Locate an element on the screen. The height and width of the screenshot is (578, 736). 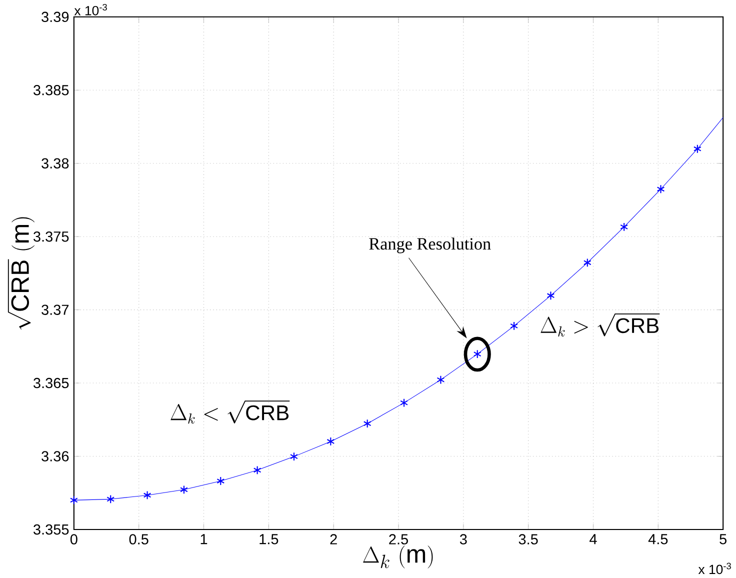
y-tick-label: 3.38 is located at coordinates (55, 163).